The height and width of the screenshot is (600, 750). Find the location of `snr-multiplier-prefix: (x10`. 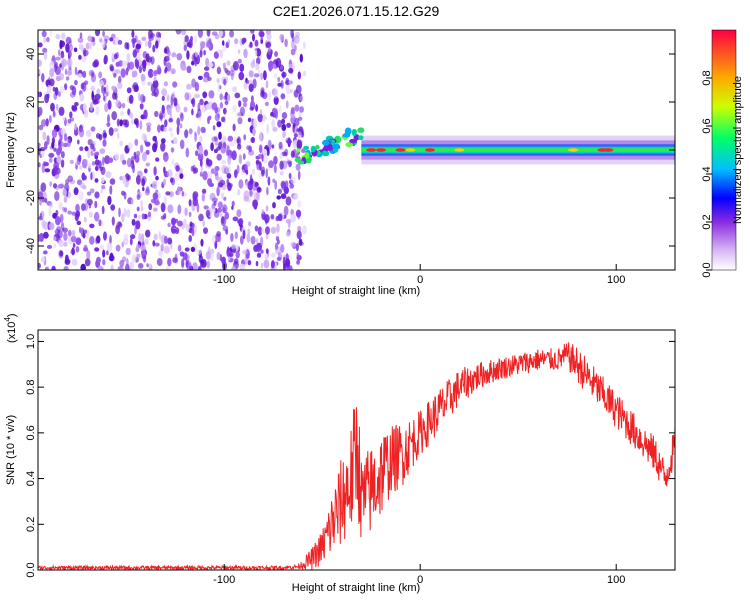

snr-multiplier-prefix: (x10 is located at coordinates (12, 332).